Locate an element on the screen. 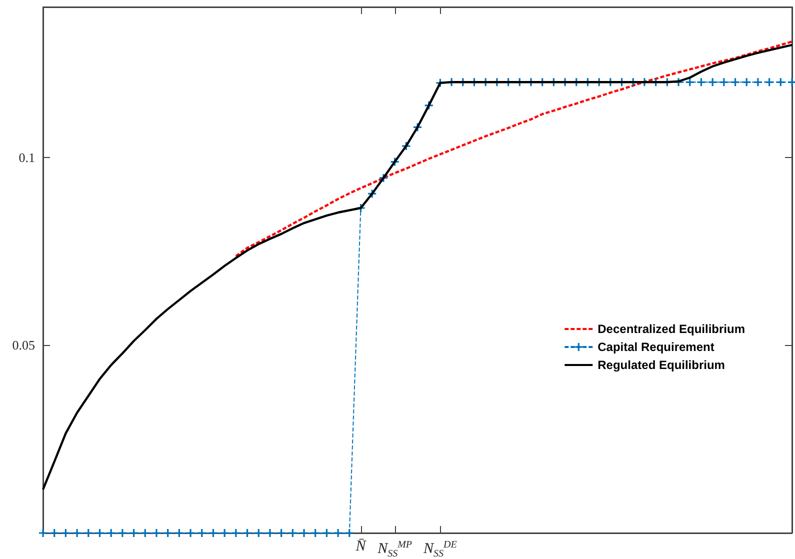  legend-label: Regulated Equilibrium is located at coordinates (661, 365).